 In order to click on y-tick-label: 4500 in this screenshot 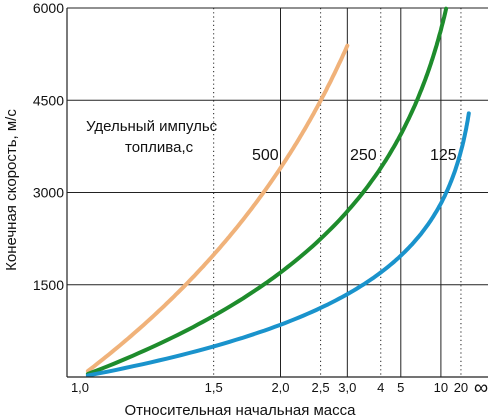, I will do `click(48, 100)`.